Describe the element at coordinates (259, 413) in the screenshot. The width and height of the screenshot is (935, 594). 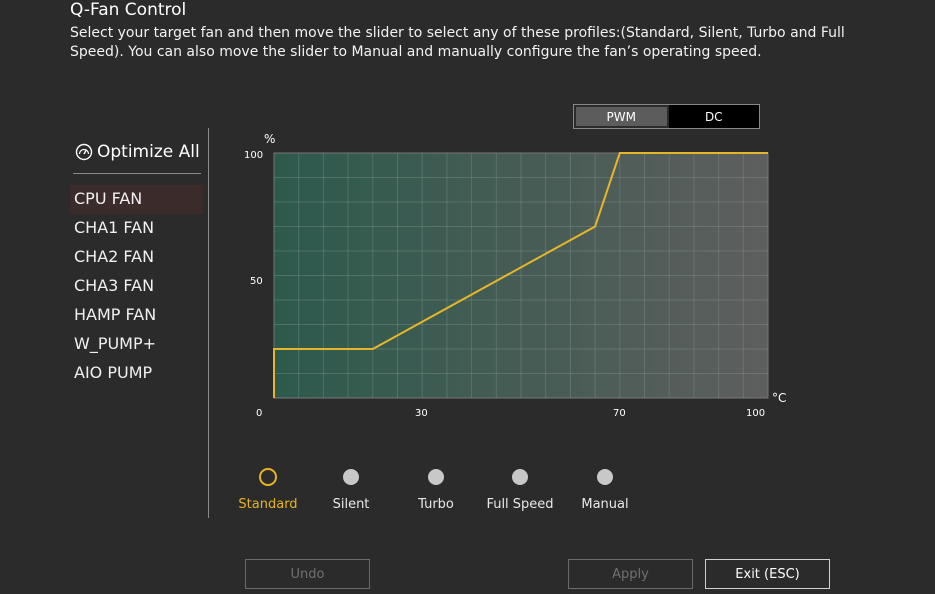
I see `x-tick-0: 0` at that location.